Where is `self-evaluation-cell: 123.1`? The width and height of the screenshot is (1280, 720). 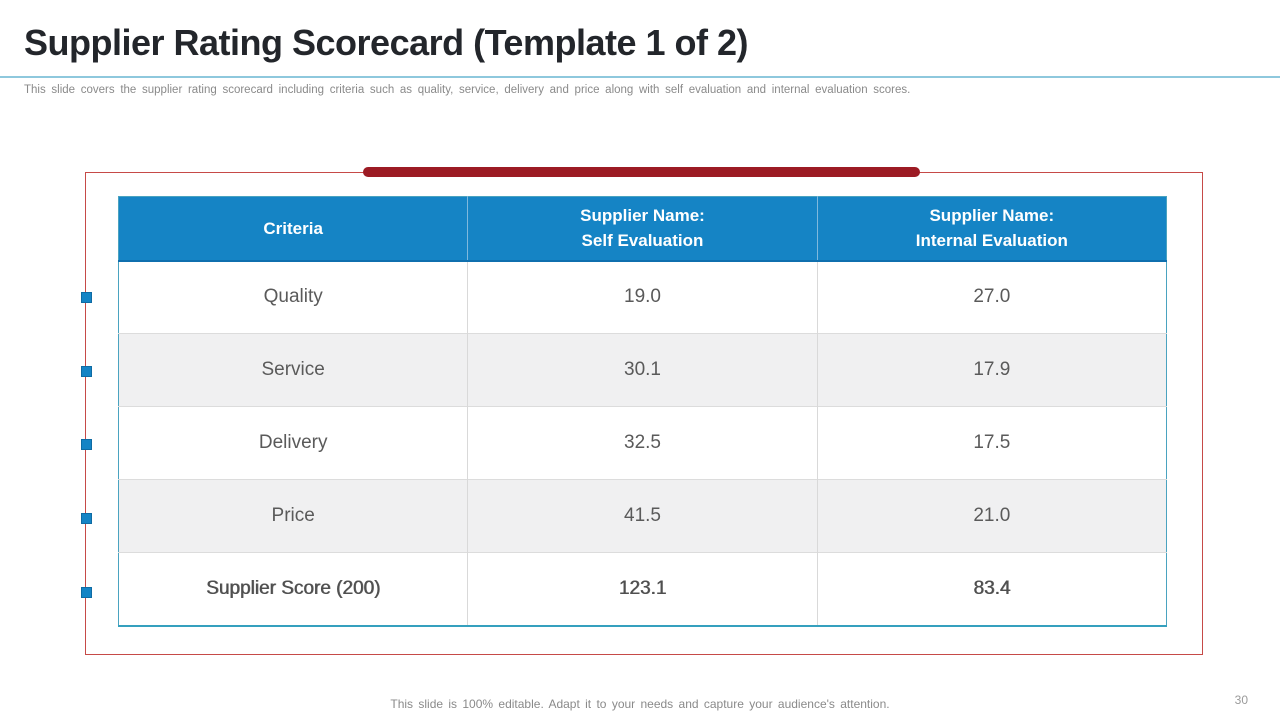
self-evaluation-cell: 123.1 is located at coordinates (642, 589).